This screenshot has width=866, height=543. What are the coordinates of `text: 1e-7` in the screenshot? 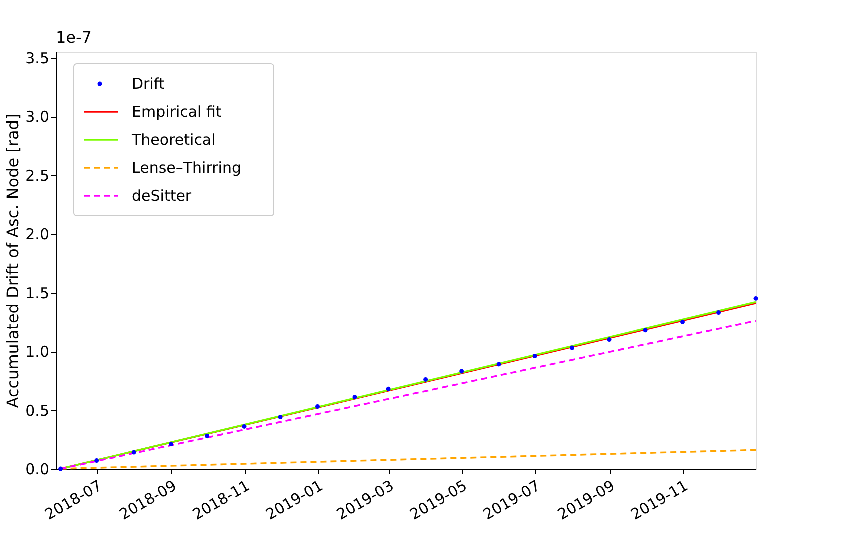 It's located at (74, 37).